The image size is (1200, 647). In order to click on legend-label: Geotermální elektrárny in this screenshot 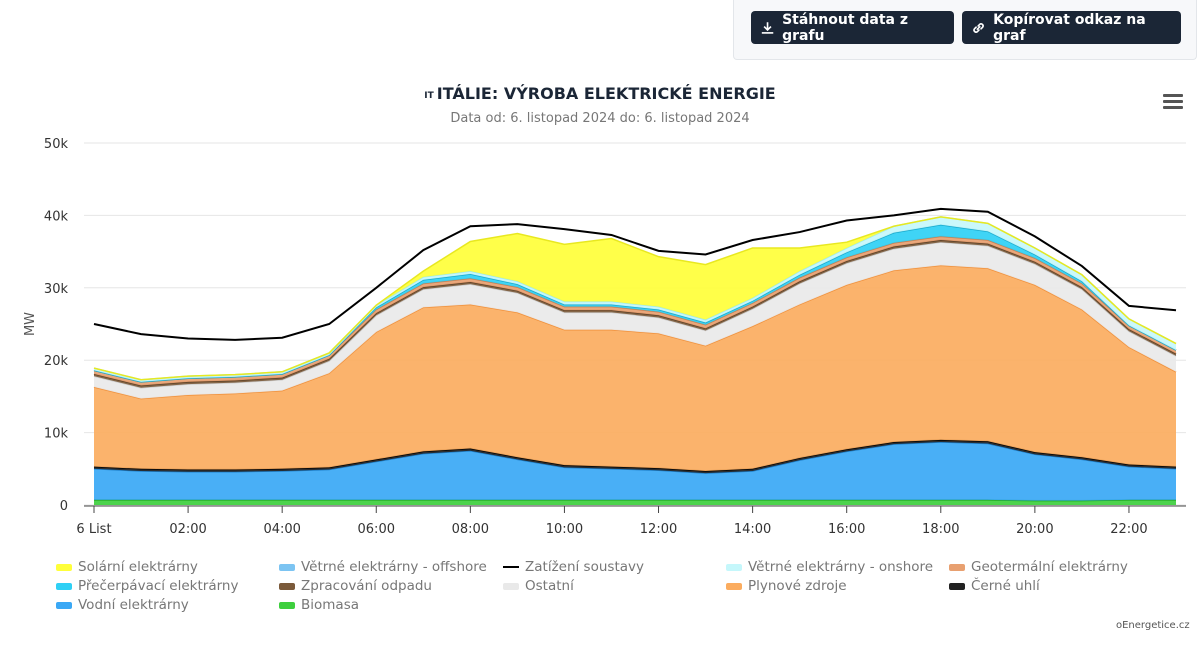, I will do `click(1049, 567)`.